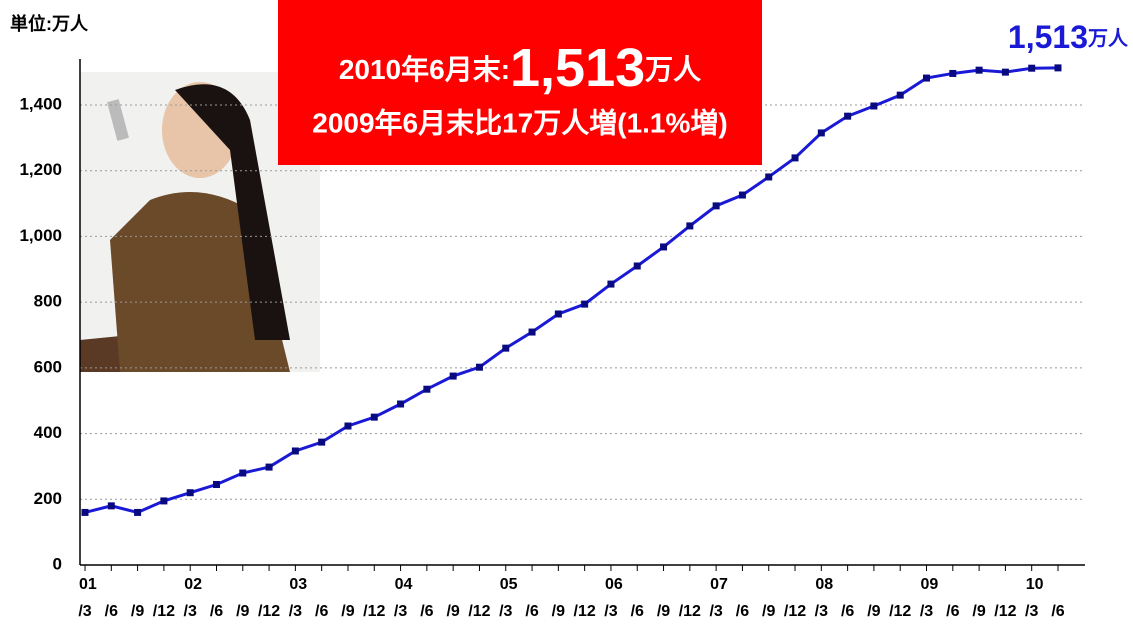 This screenshot has height=626, width=1133. Describe the element at coordinates (1035, 584) in the screenshot. I see `year-label: 10` at that location.